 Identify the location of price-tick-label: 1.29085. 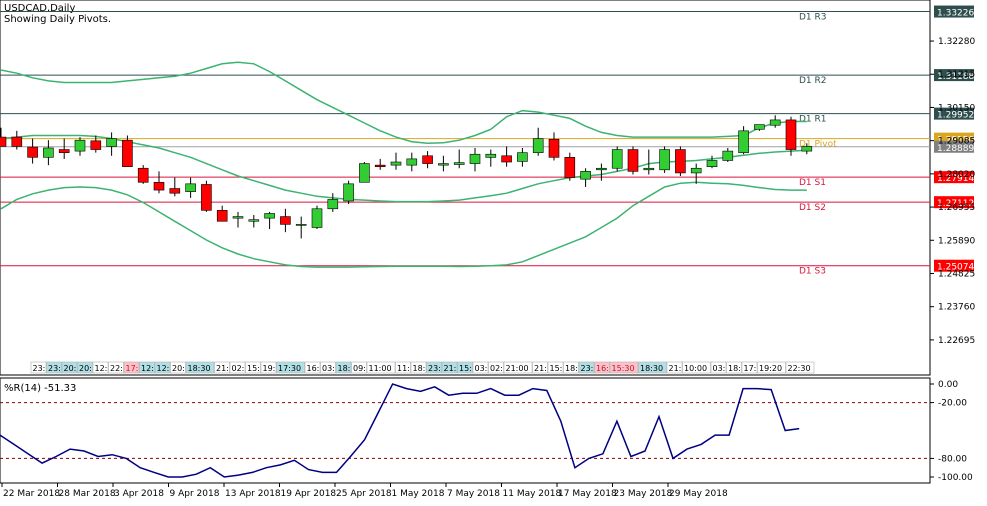
(956, 142).